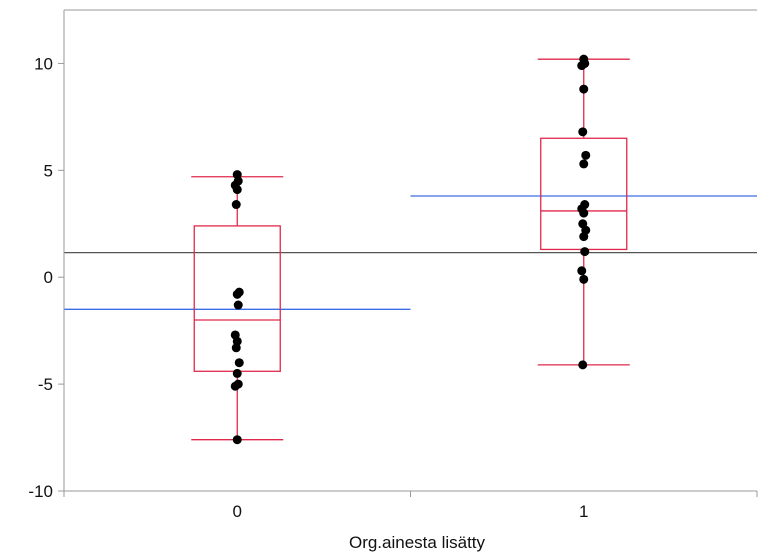  Describe the element at coordinates (583, 511) in the screenshot. I see `x-tick-label: 1` at that location.